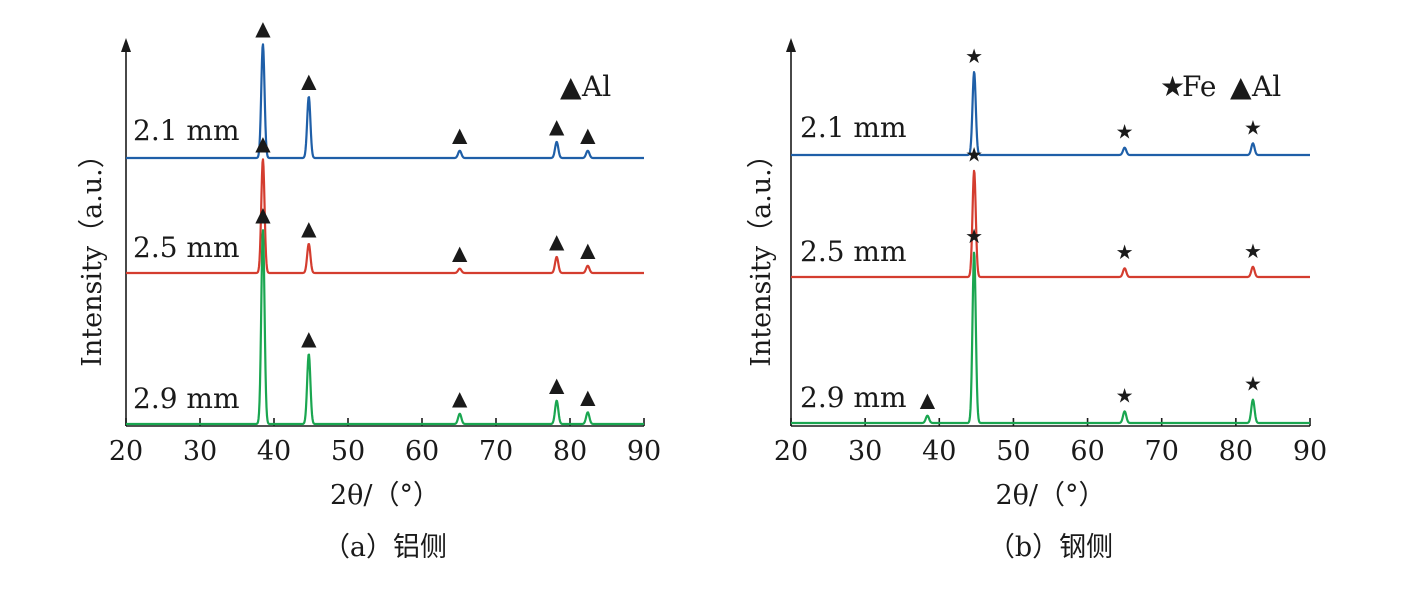  Describe the element at coordinates (1199, 86) in the screenshot. I see `legend-label: Fe` at that location.